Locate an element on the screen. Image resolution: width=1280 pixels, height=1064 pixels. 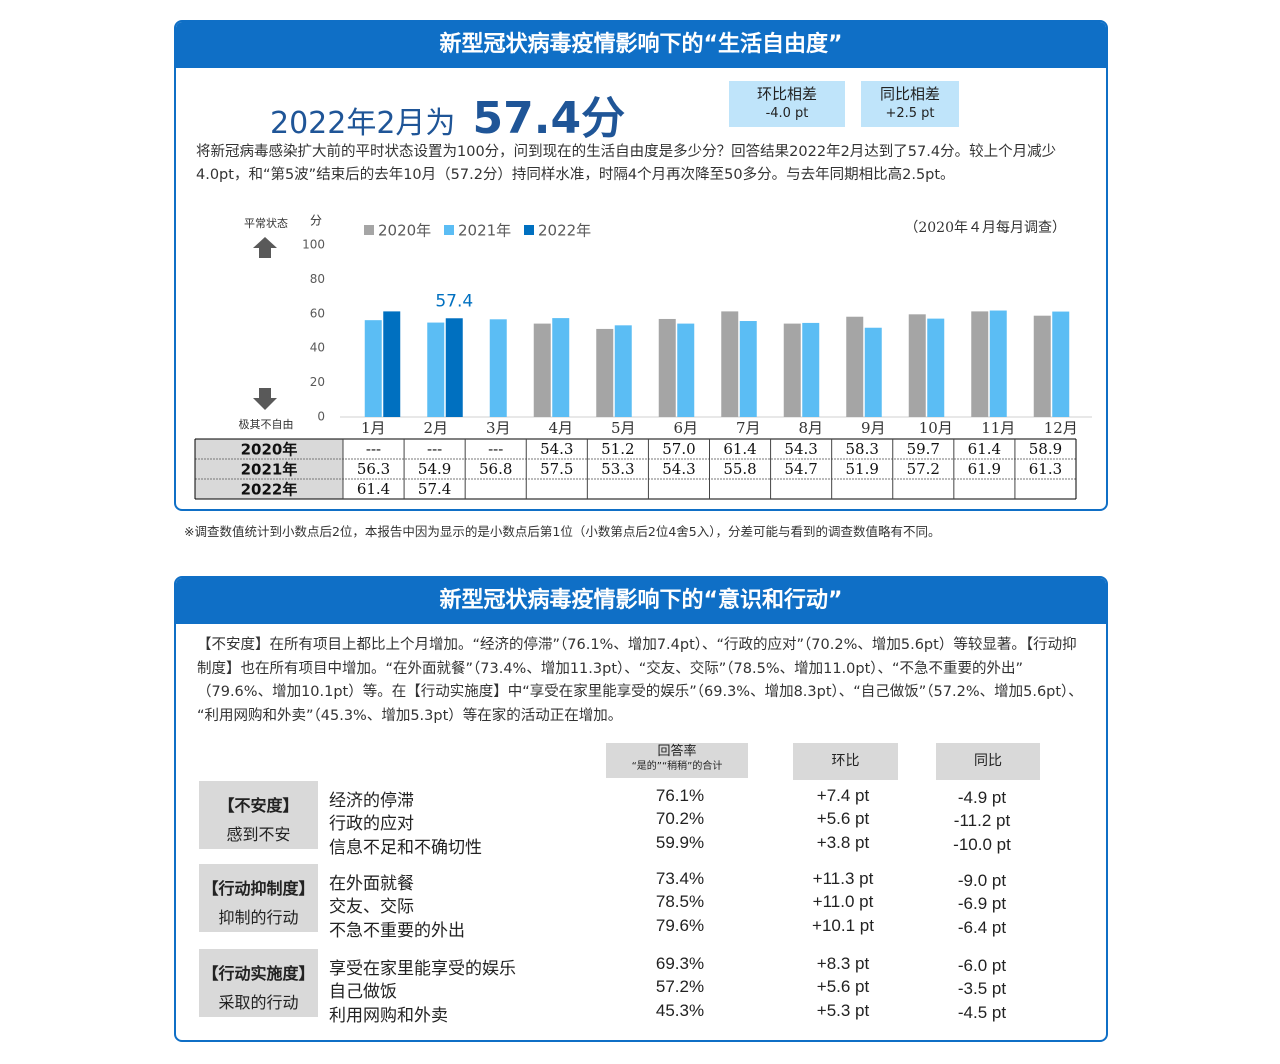
badge-value: -4.0 pt is located at coordinates (787, 113).